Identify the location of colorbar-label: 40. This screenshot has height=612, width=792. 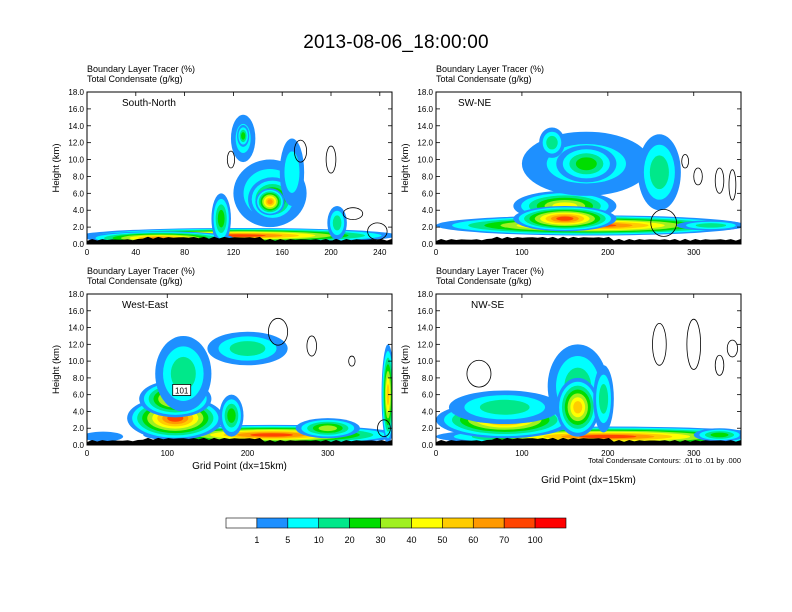
(411, 540).